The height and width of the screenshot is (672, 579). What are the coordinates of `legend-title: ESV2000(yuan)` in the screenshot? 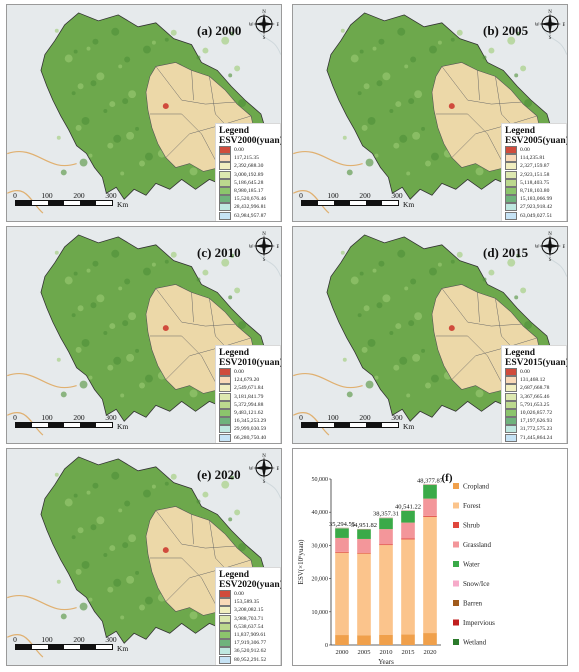 It's located at (250, 141).